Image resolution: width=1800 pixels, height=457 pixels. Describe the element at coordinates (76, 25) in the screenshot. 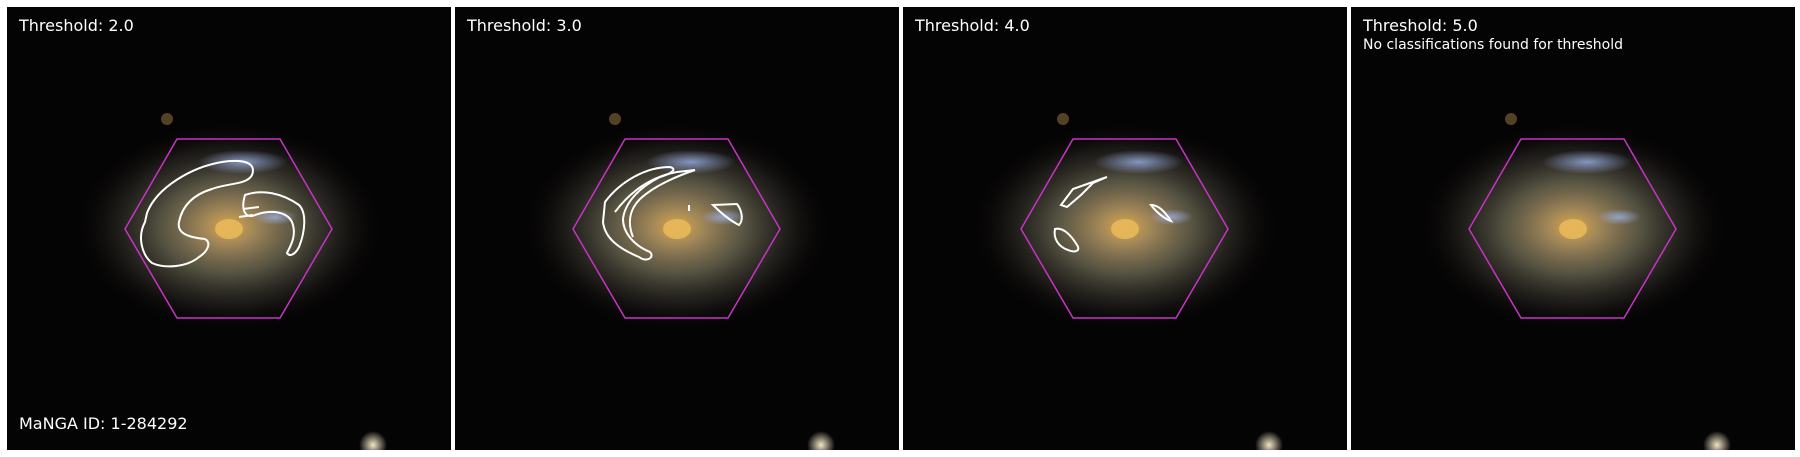

I see `threshold-label: Threshold: 2.0` at that location.